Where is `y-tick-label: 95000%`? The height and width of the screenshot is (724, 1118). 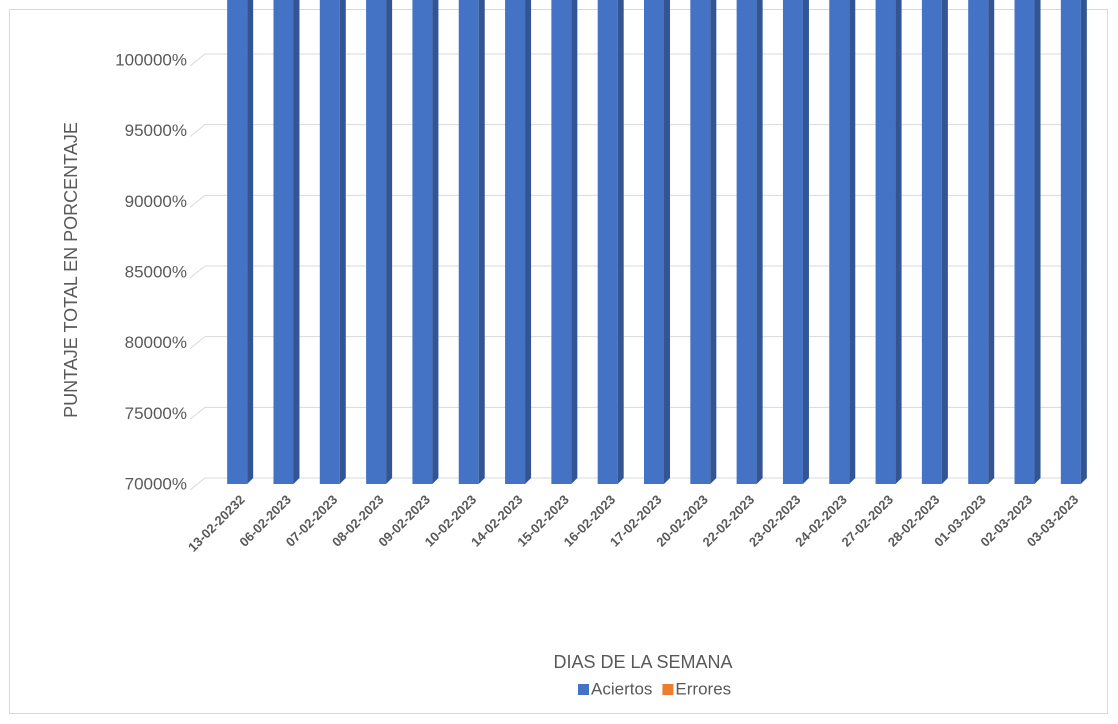 y-tick-label: 95000% is located at coordinates (156, 130).